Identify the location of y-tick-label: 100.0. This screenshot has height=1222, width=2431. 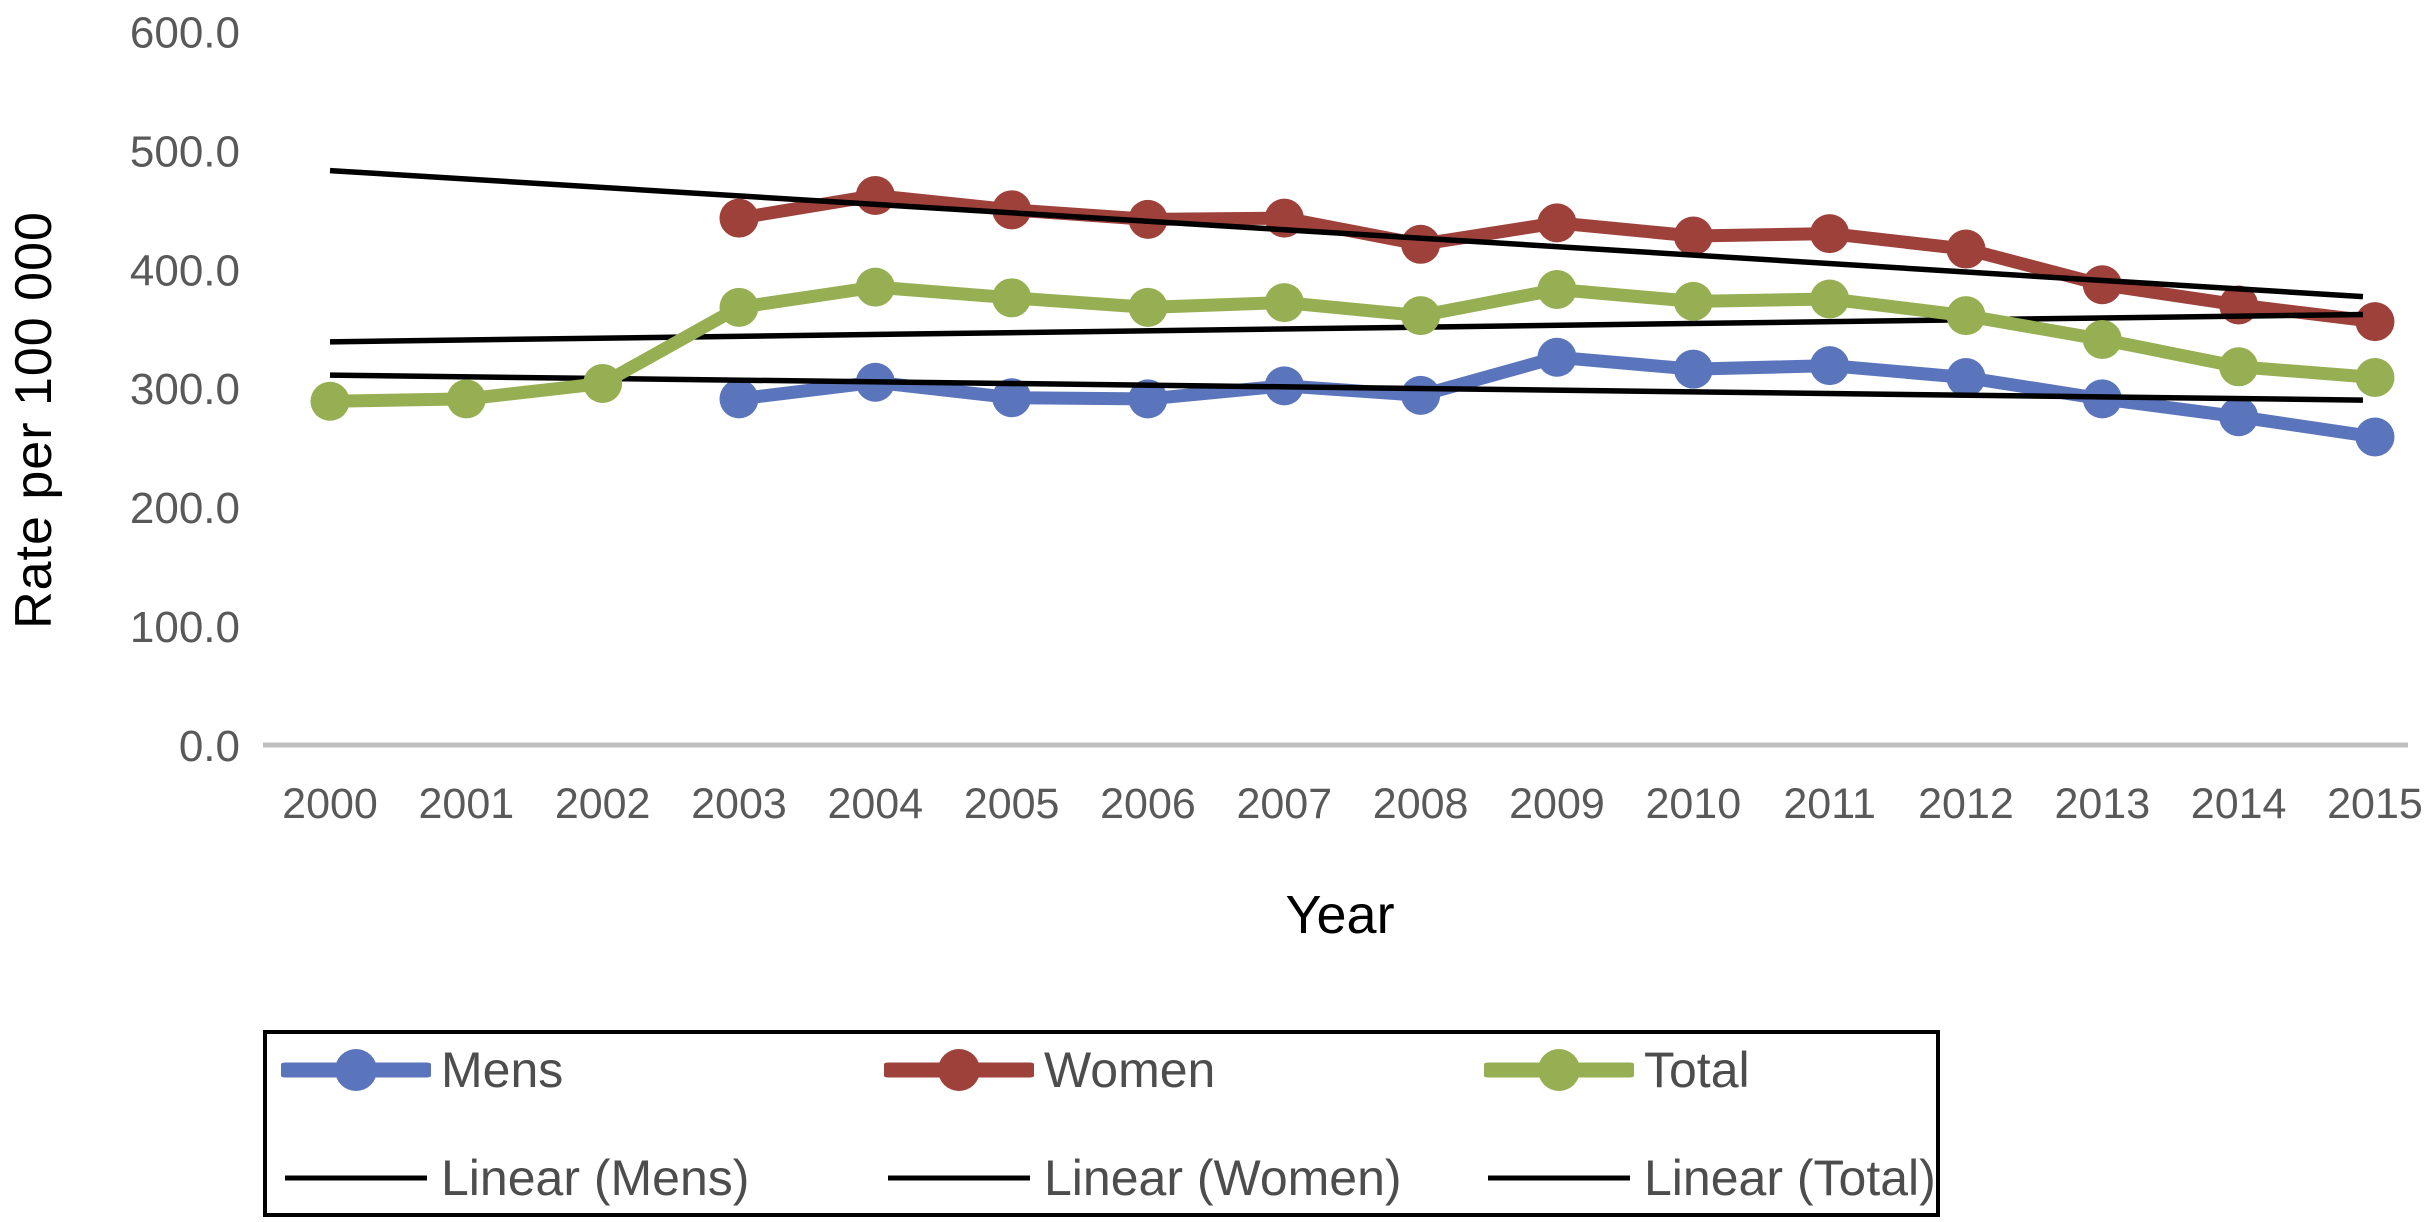
(185, 627).